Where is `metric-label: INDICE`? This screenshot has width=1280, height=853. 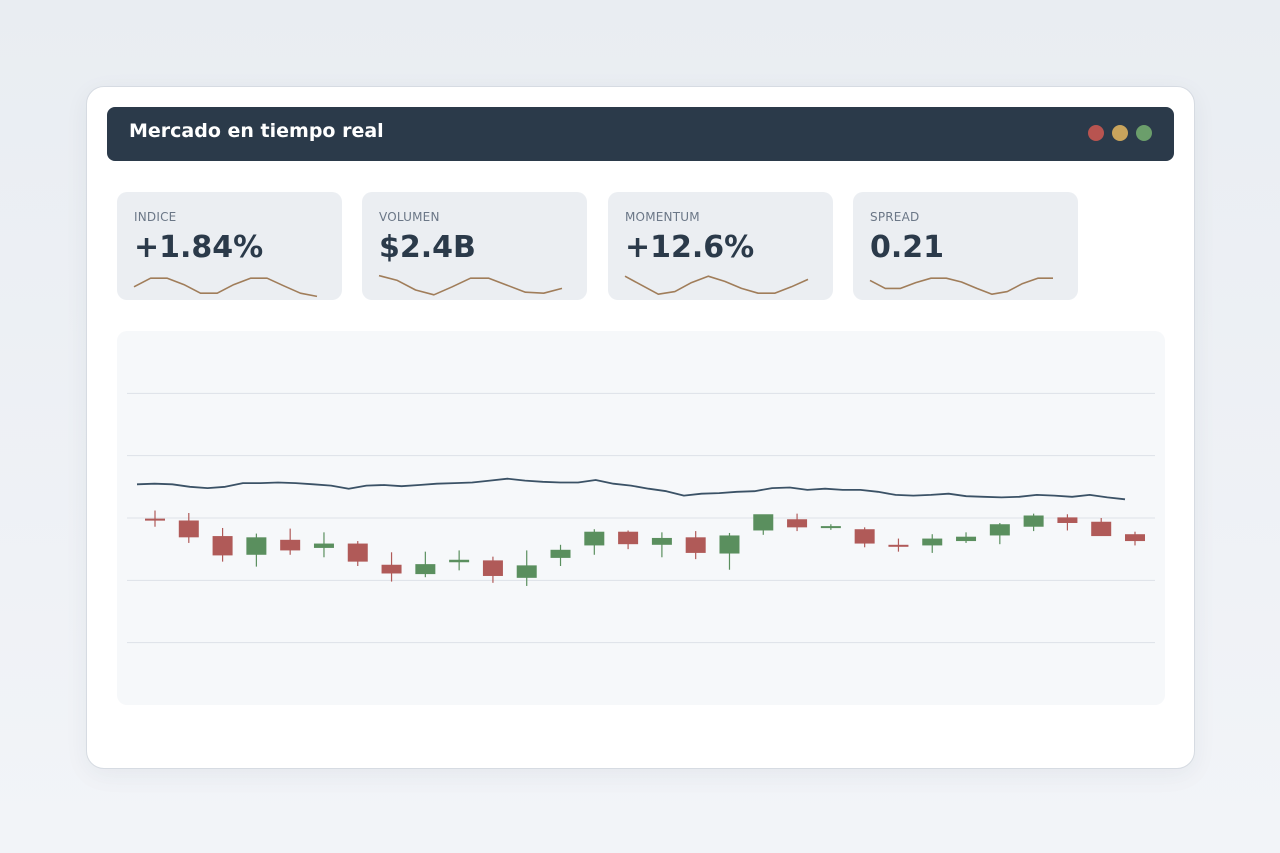
metric-label: INDICE is located at coordinates (155, 217).